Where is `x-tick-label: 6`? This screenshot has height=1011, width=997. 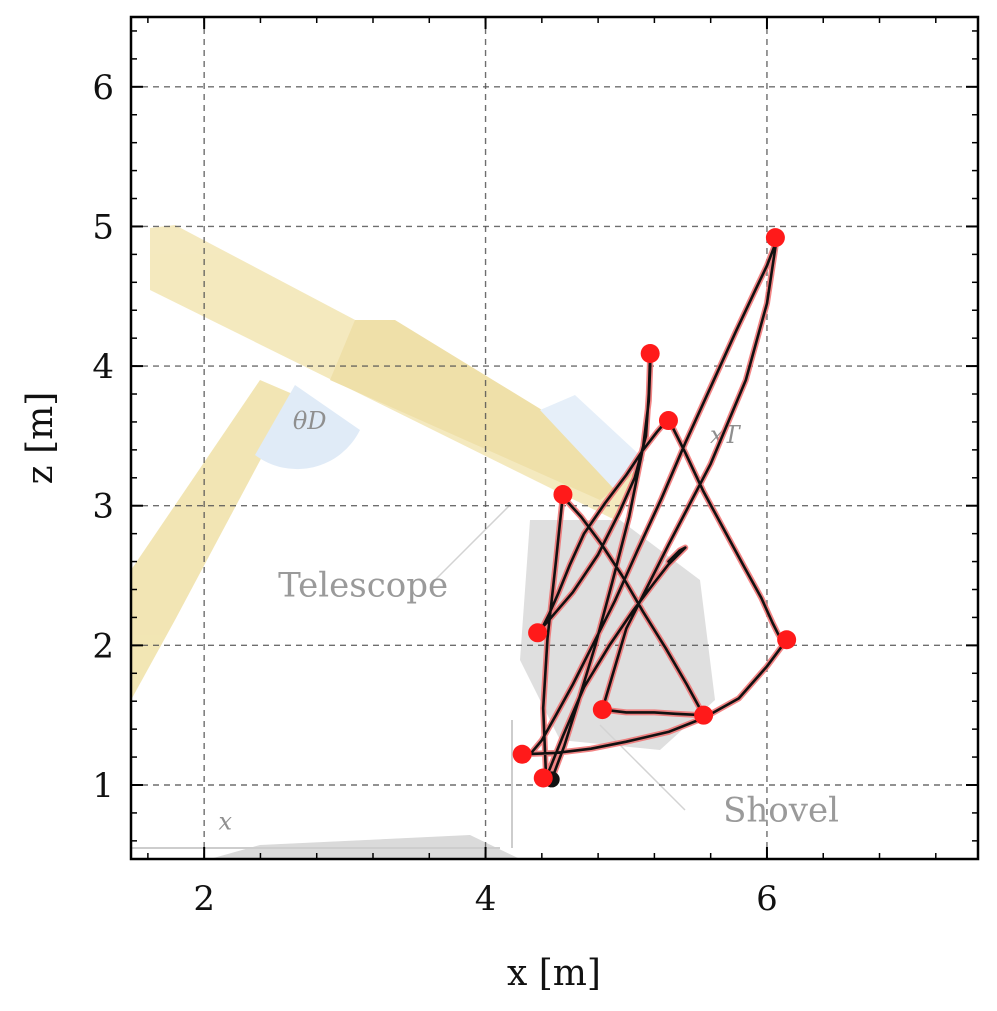 x-tick-label: 6 is located at coordinates (767, 899).